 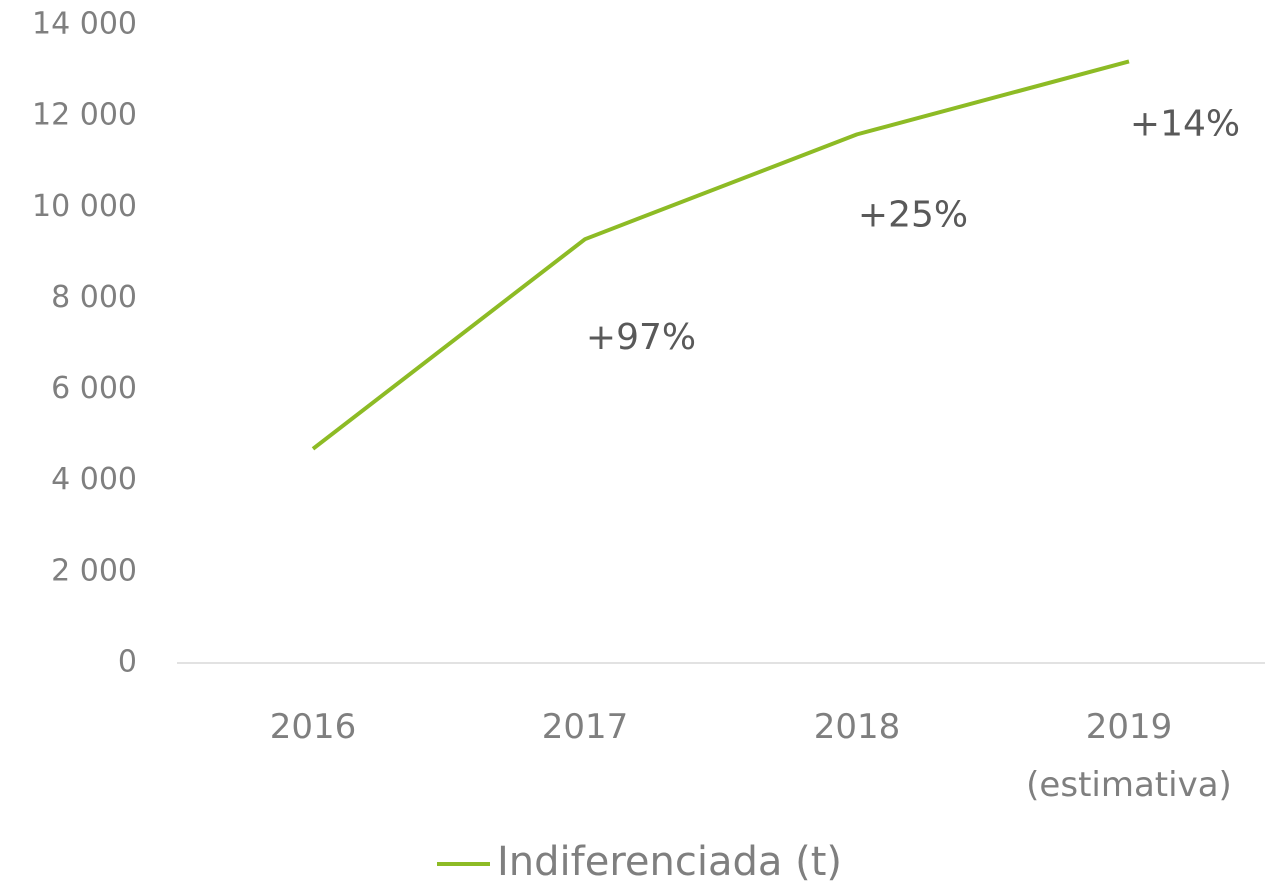 What do you see at coordinates (641, 337) in the screenshot?
I see `annotation: +97%` at bounding box center [641, 337].